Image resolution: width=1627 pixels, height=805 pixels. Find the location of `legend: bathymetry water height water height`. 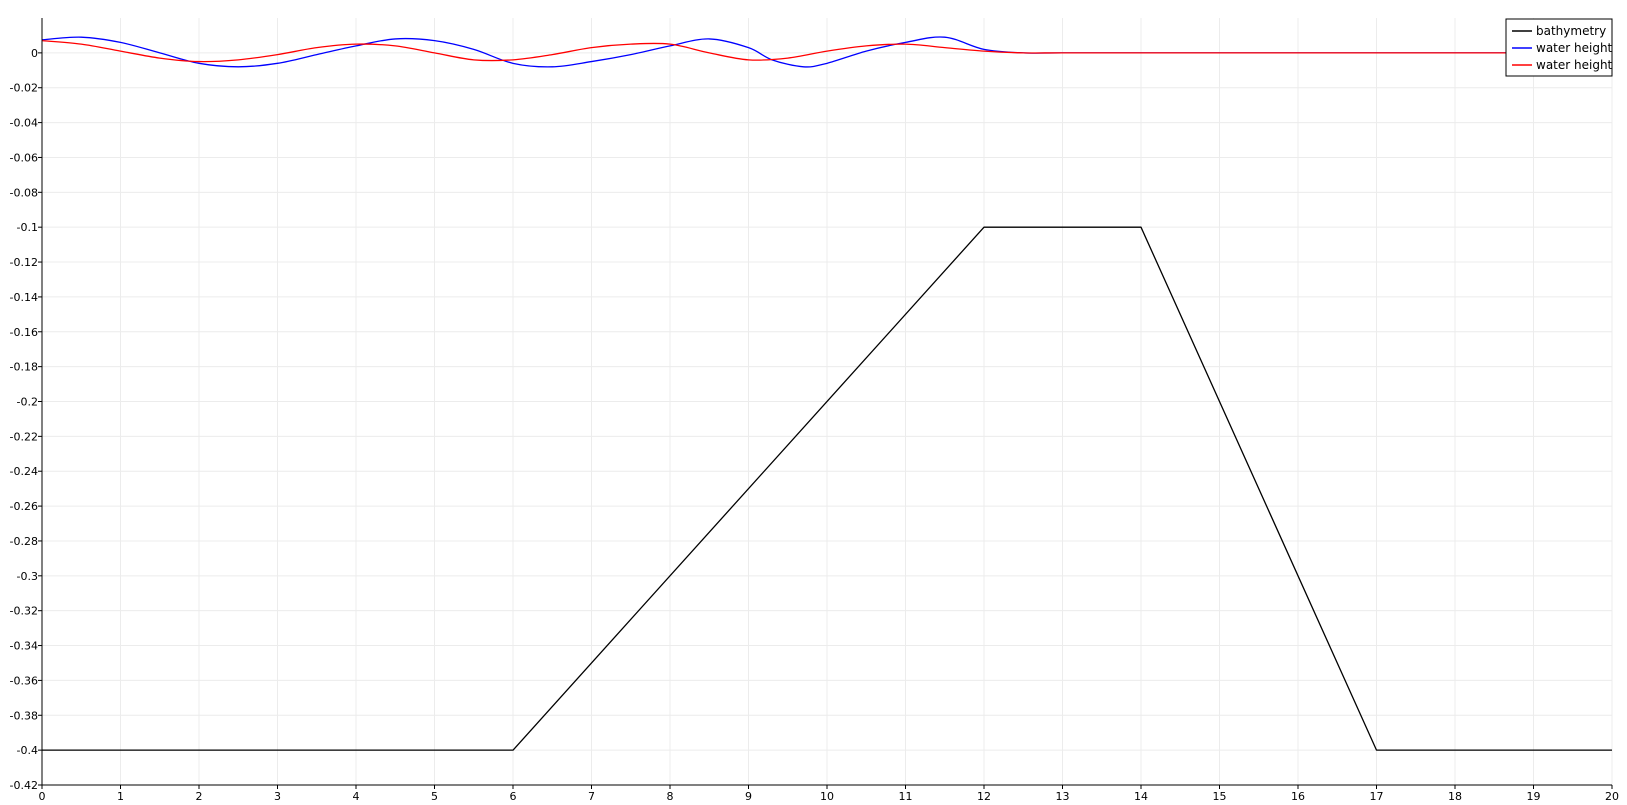

legend: bathymetry water height water height is located at coordinates (1559, 47).